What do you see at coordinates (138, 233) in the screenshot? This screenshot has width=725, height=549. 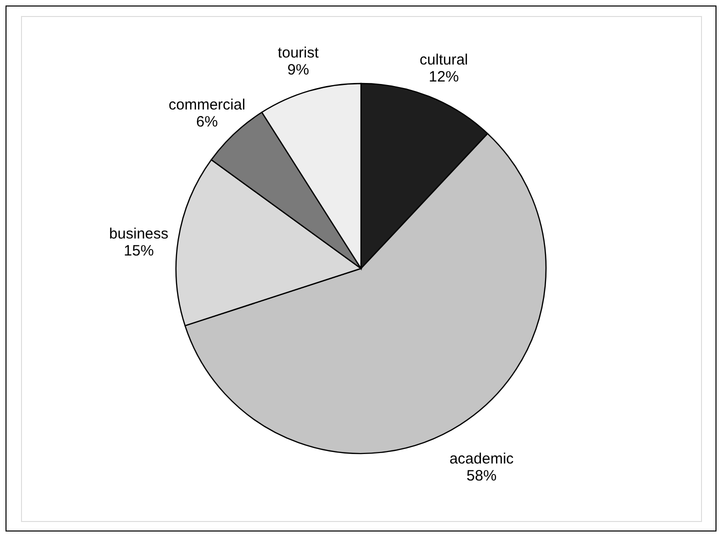 I see `slice-label: business` at bounding box center [138, 233].